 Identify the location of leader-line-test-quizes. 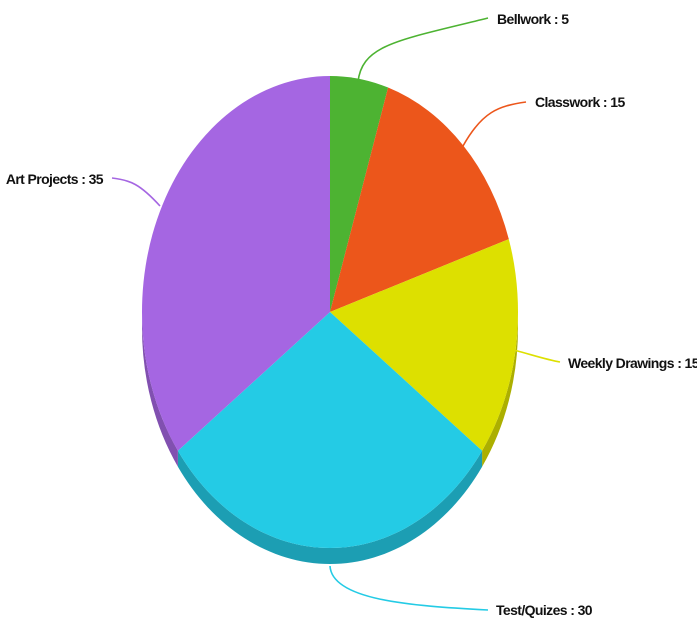
(409, 588).